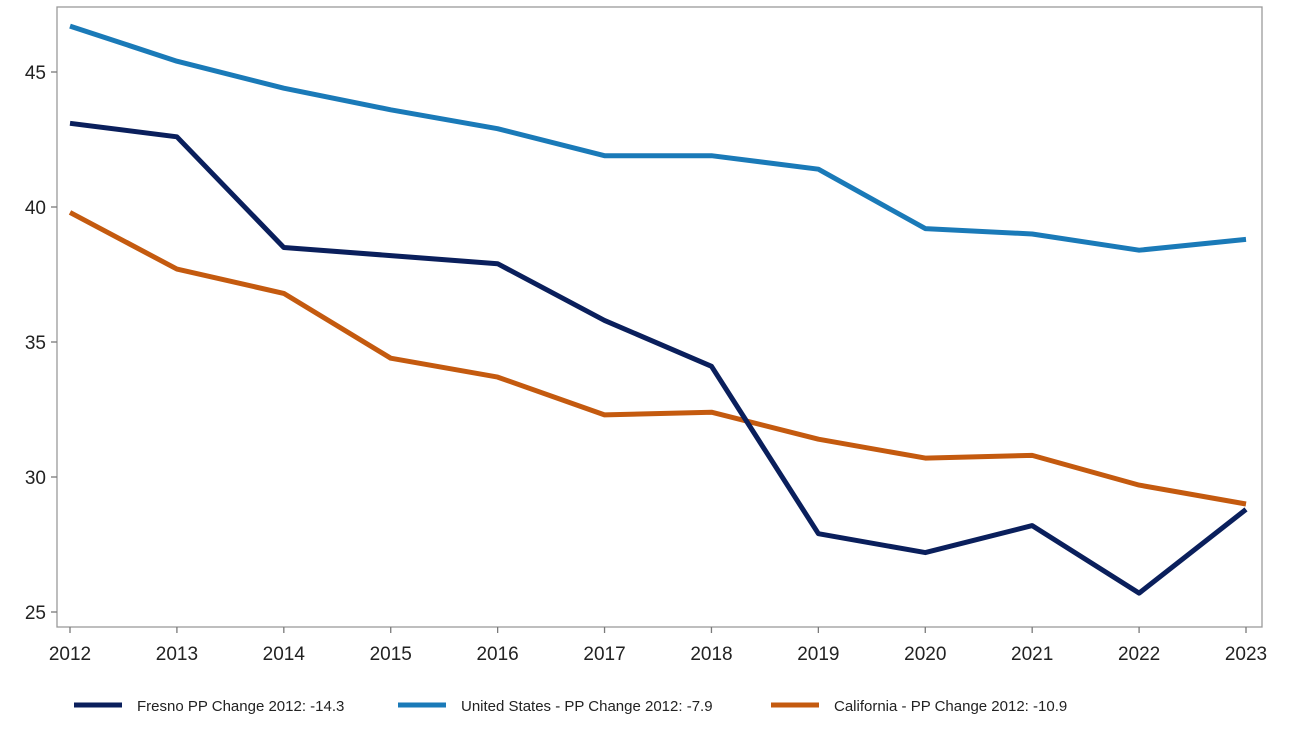 This screenshot has height=744, width=1301. I want to click on y-tick-label: 40, so click(35, 208).